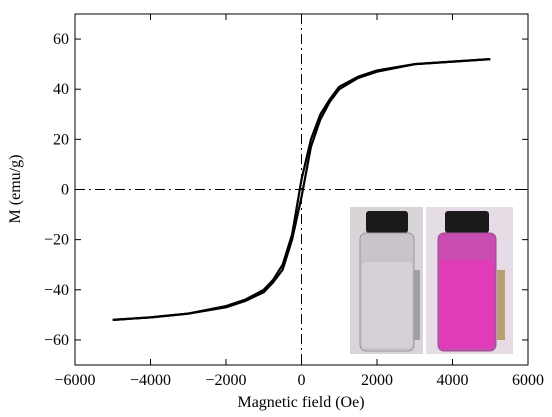 This screenshot has width=552, height=417. What do you see at coordinates (150, 380) in the screenshot?
I see `x-tick-label: −4000` at bounding box center [150, 380].